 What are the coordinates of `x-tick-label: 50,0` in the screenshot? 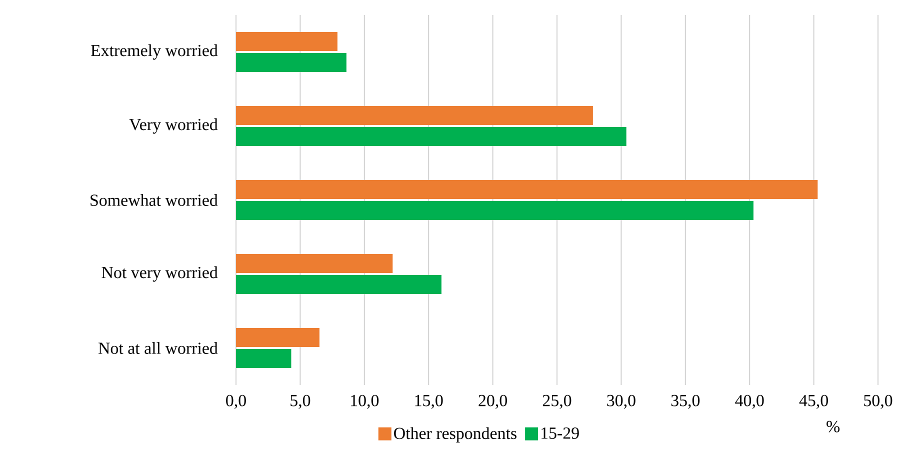 It's located at (878, 401).